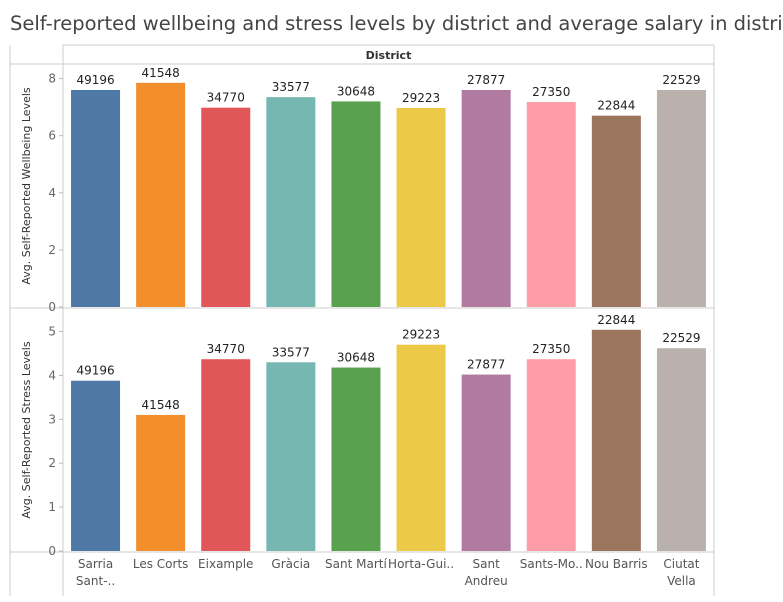 This screenshot has width=783, height=602. Describe the element at coordinates (225, 564) in the screenshot. I see `category-label: Eixample` at that location.